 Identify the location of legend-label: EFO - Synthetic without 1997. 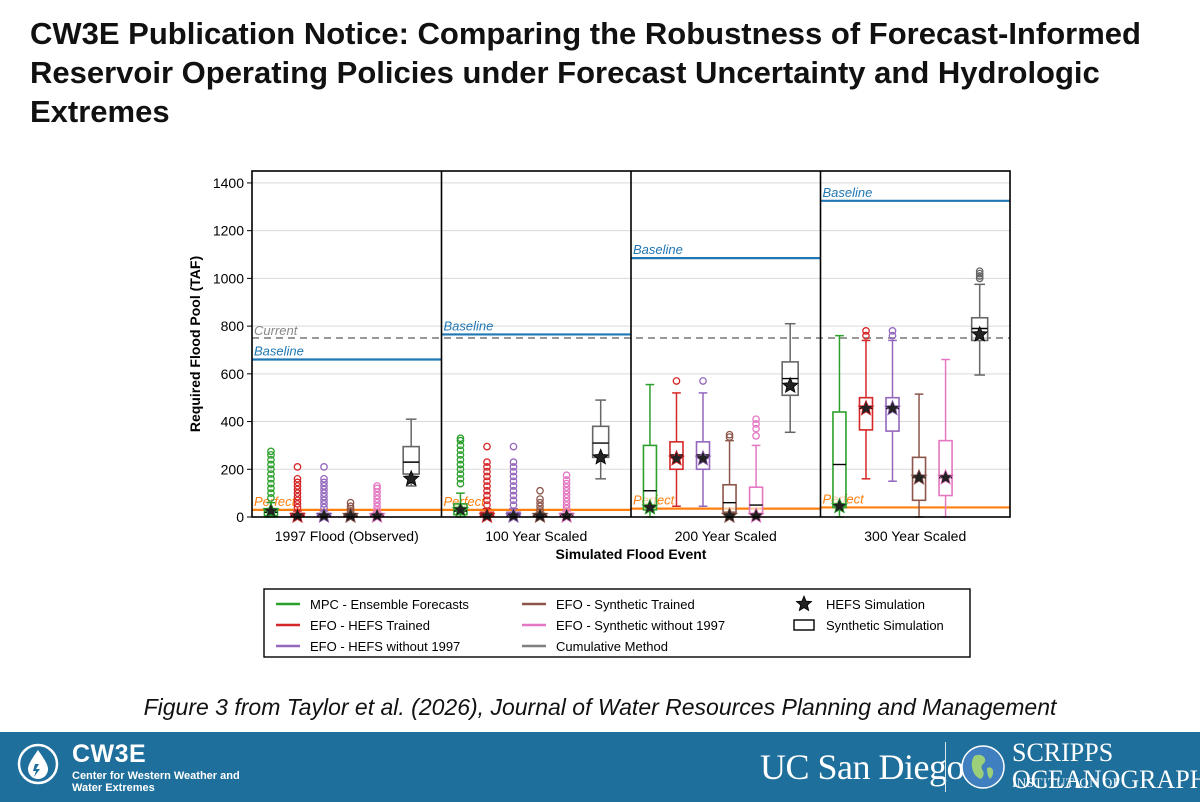
(640, 625).